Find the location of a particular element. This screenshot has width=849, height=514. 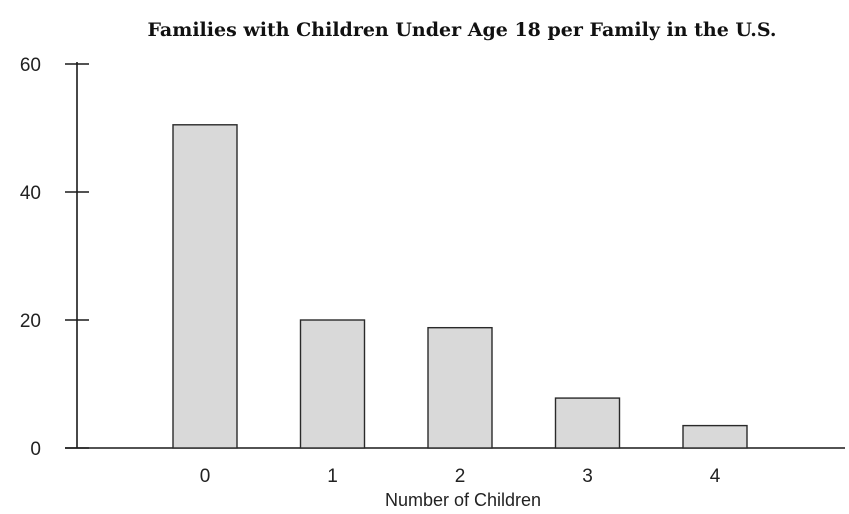

x-axis-label: Number of Children is located at coordinates (463, 500).